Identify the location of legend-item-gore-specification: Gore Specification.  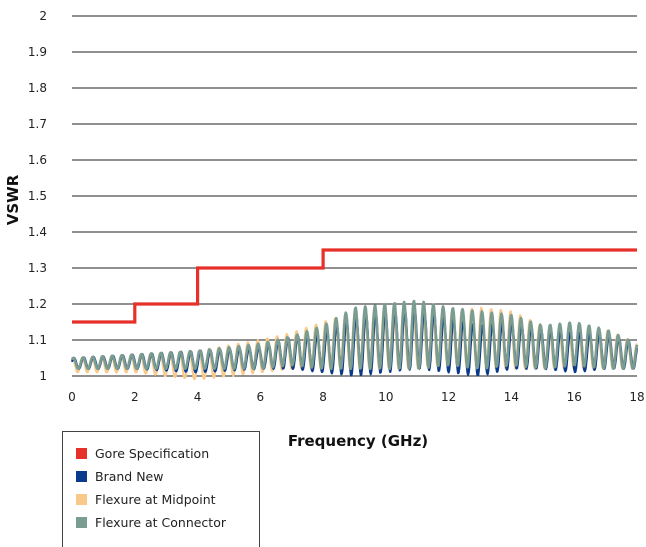
(142, 453).